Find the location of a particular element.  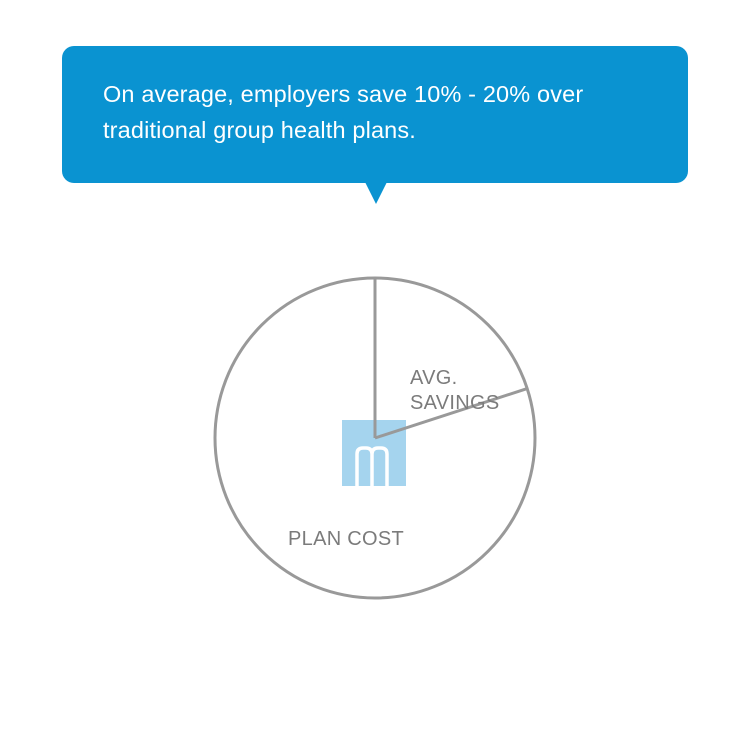

callout-text-line-2: traditional group health plans. is located at coordinates (259, 130).